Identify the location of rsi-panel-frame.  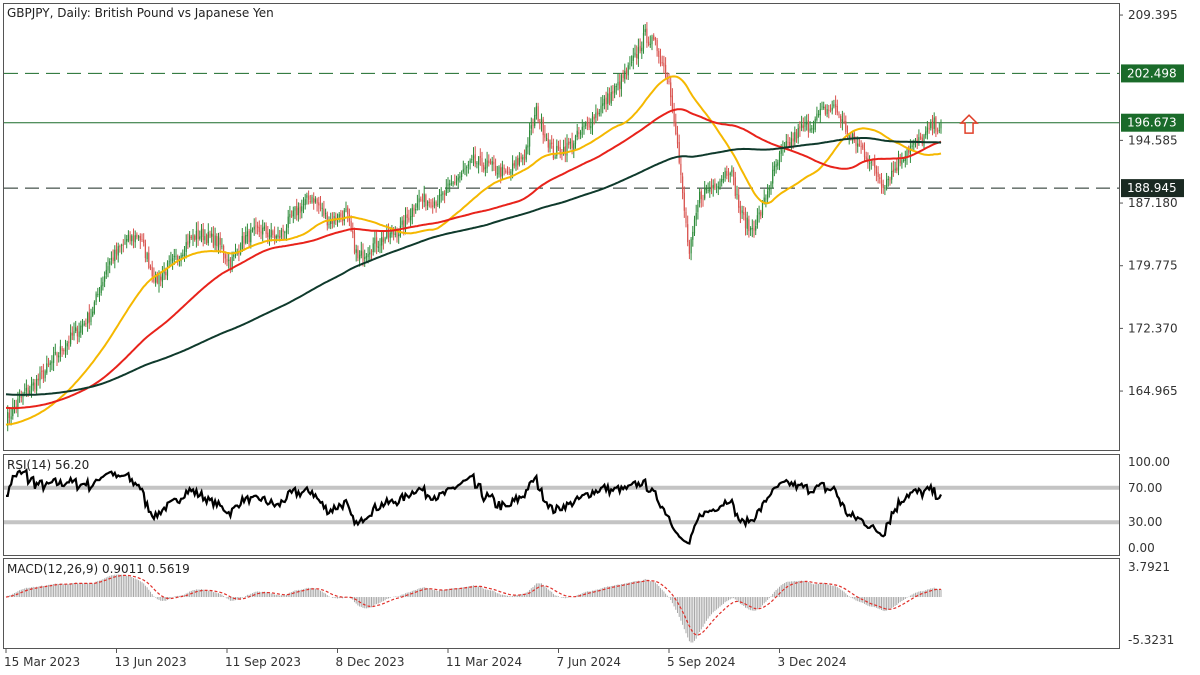
(561, 505).